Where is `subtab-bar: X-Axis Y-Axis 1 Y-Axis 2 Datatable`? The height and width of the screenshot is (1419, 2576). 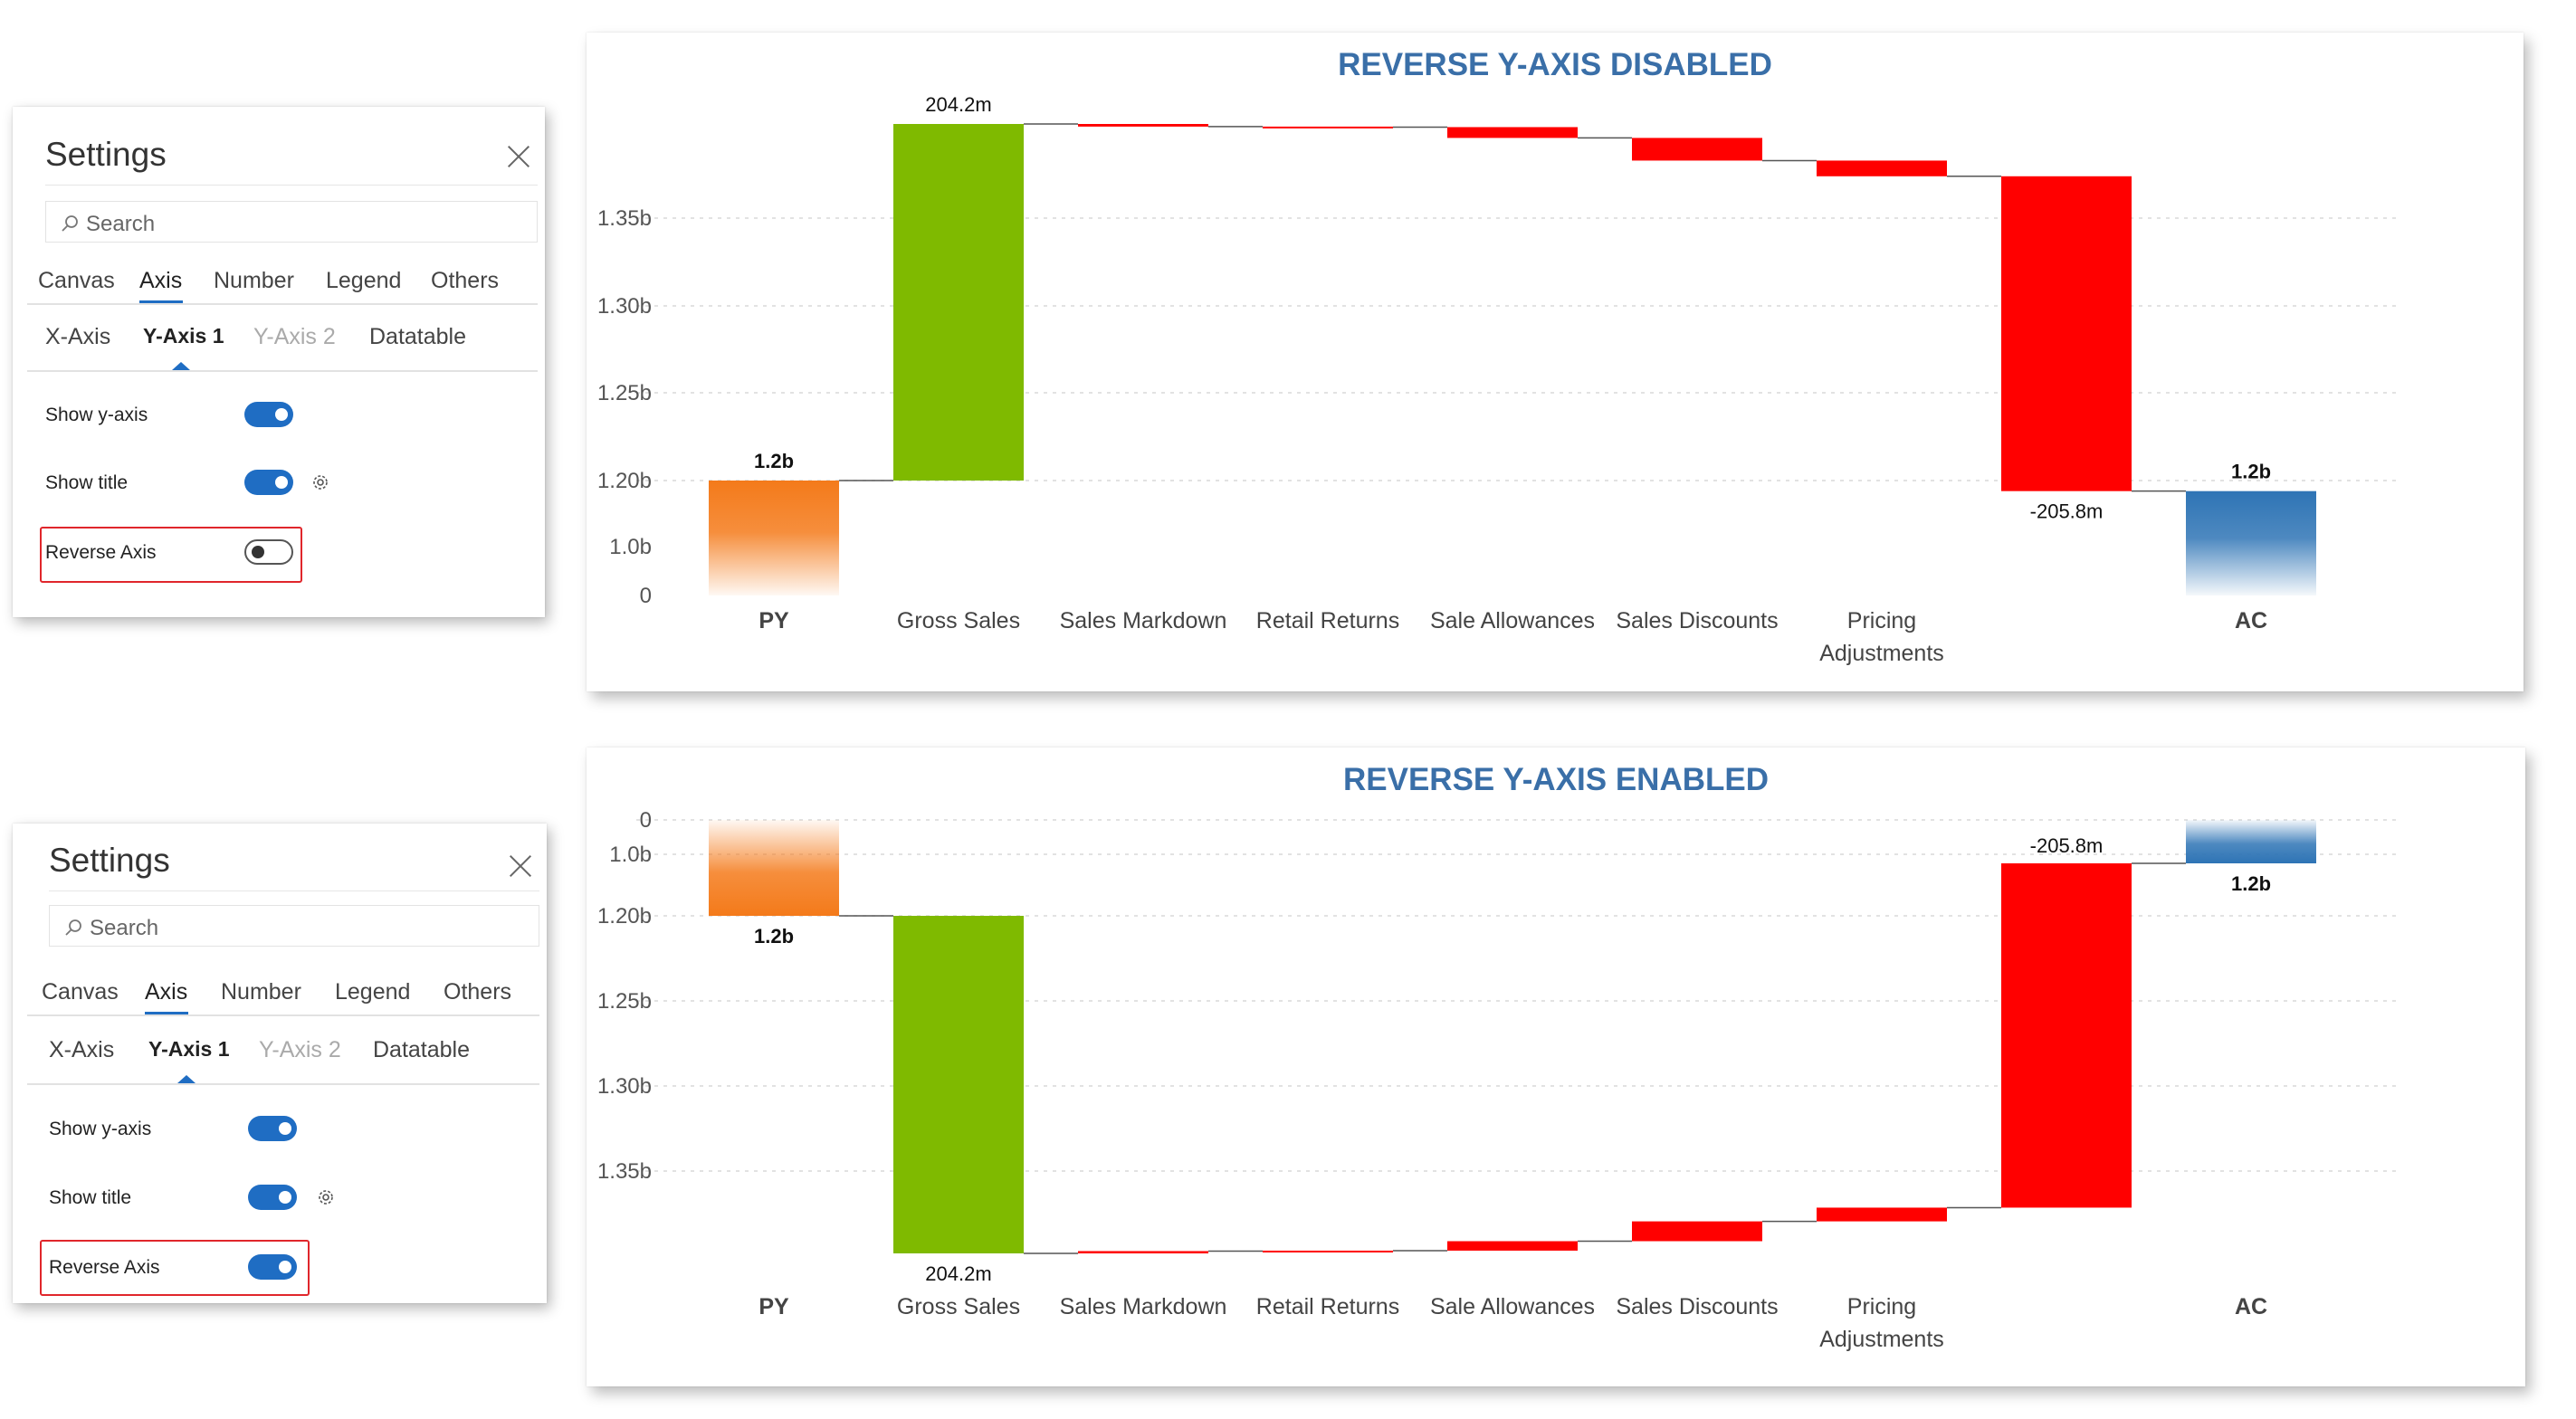
subtab-bar: X-Axis Y-Axis 1 Y-Axis 2 Datatable is located at coordinates (276, 1061).